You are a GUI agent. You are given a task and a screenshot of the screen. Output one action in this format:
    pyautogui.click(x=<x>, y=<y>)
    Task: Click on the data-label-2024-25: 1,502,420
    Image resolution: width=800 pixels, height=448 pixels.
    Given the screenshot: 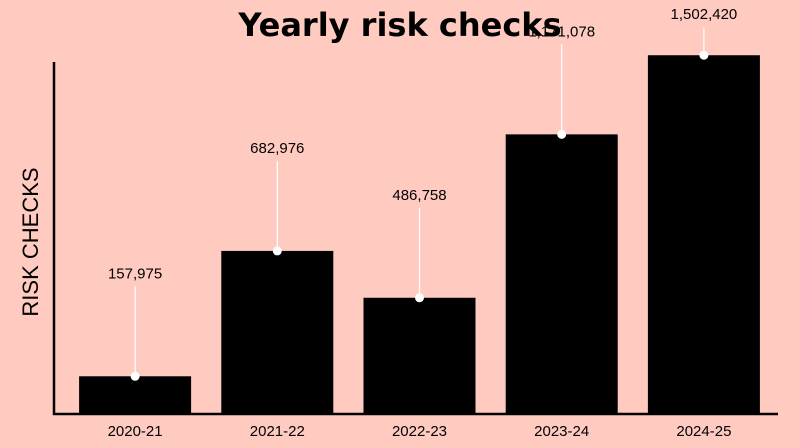 What is the action you would take?
    pyautogui.click(x=704, y=14)
    